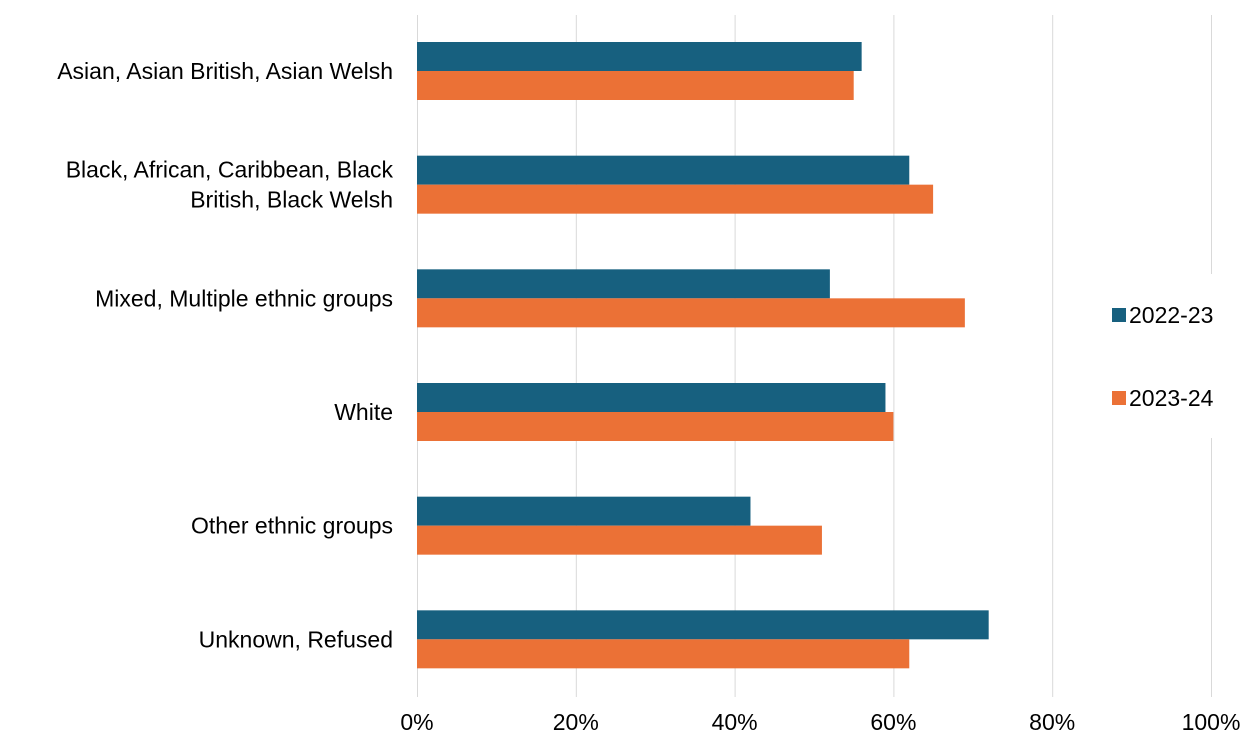 The image size is (1245, 740). What do you see at coordinates (291, 200) in the screenshot?
I see `category-label-1-line-1: British, Black Welsh` at bounding box center [291, 200].